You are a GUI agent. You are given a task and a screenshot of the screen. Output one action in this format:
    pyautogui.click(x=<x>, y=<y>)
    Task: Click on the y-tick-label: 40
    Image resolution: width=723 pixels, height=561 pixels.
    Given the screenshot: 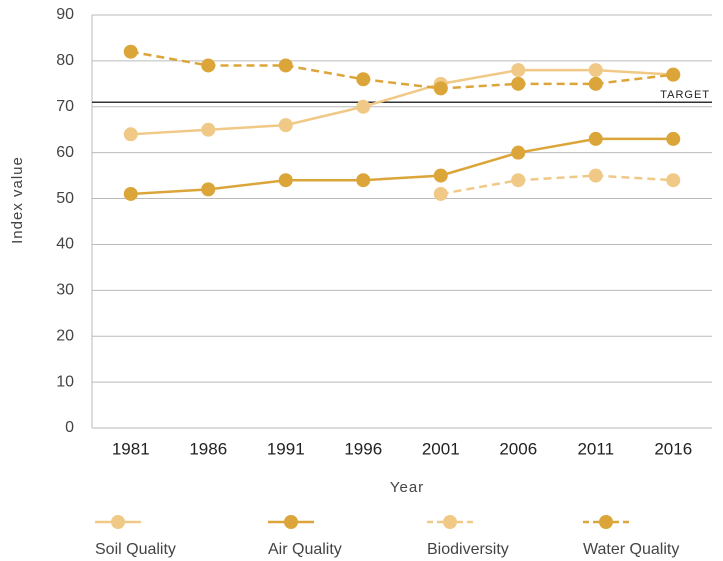 What is the action you would take?
    pyautogui.click(x=65, y=244)
    